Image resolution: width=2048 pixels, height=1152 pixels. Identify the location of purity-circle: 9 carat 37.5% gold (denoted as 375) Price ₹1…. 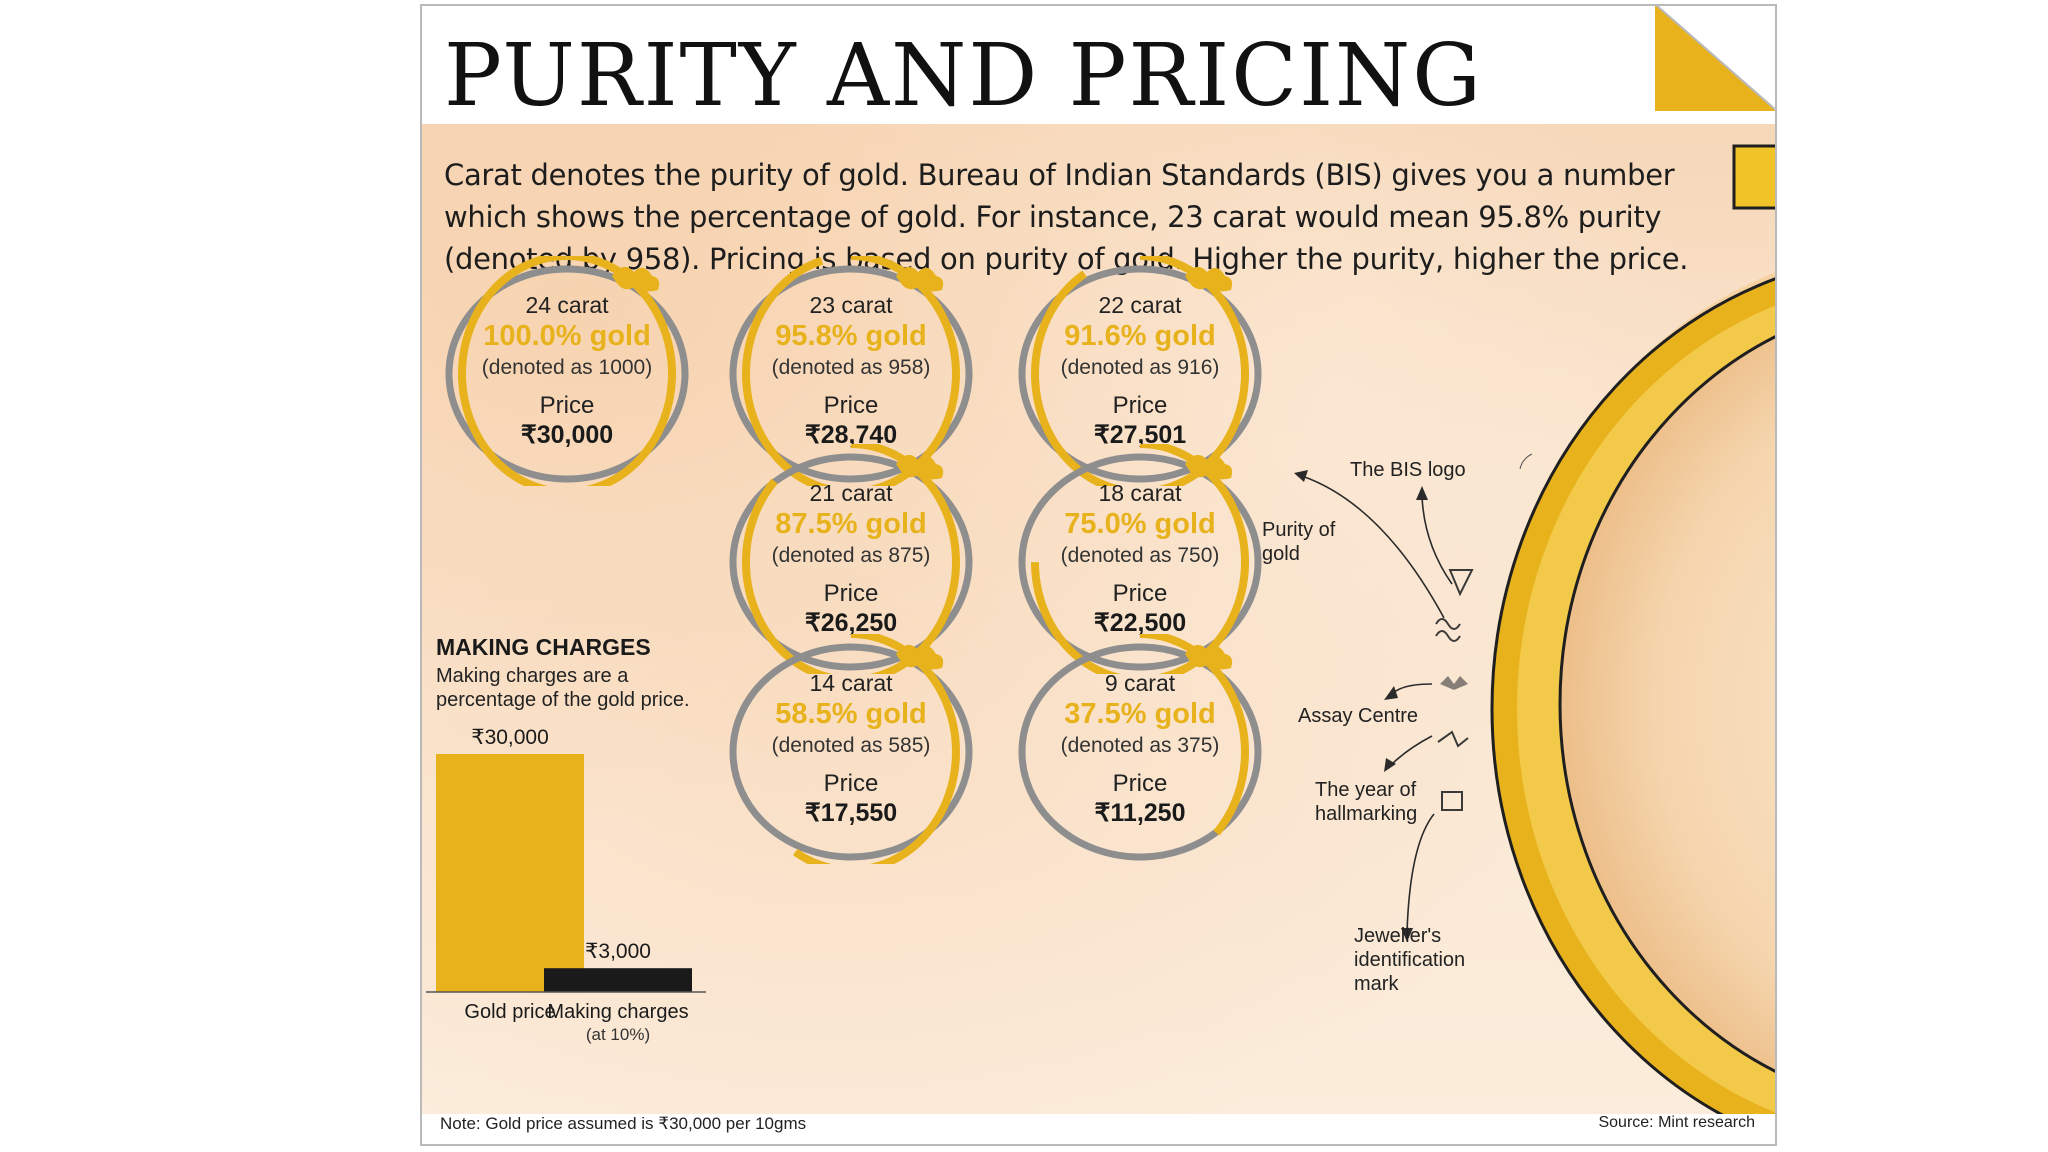
(1140, 749).